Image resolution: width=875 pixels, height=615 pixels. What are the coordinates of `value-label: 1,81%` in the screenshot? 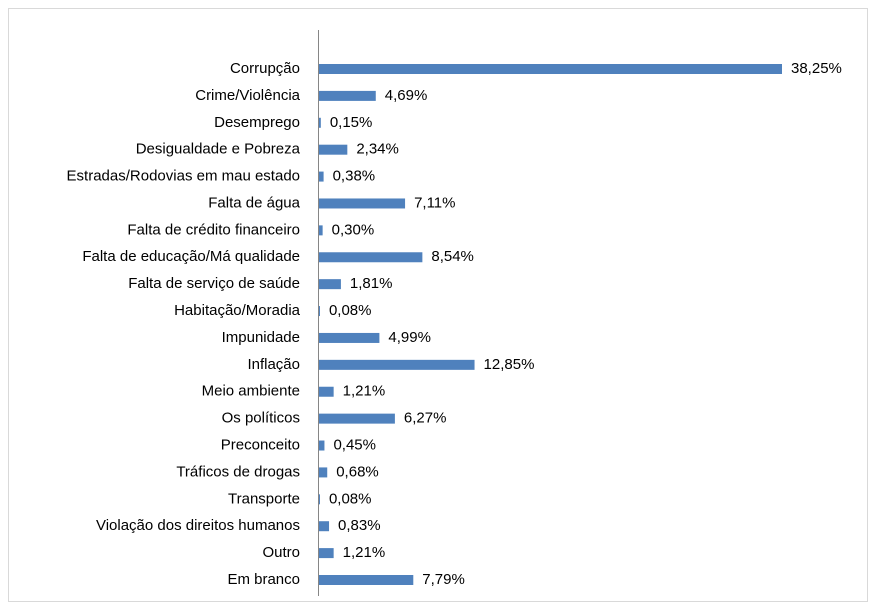 It's located at (371, 283).